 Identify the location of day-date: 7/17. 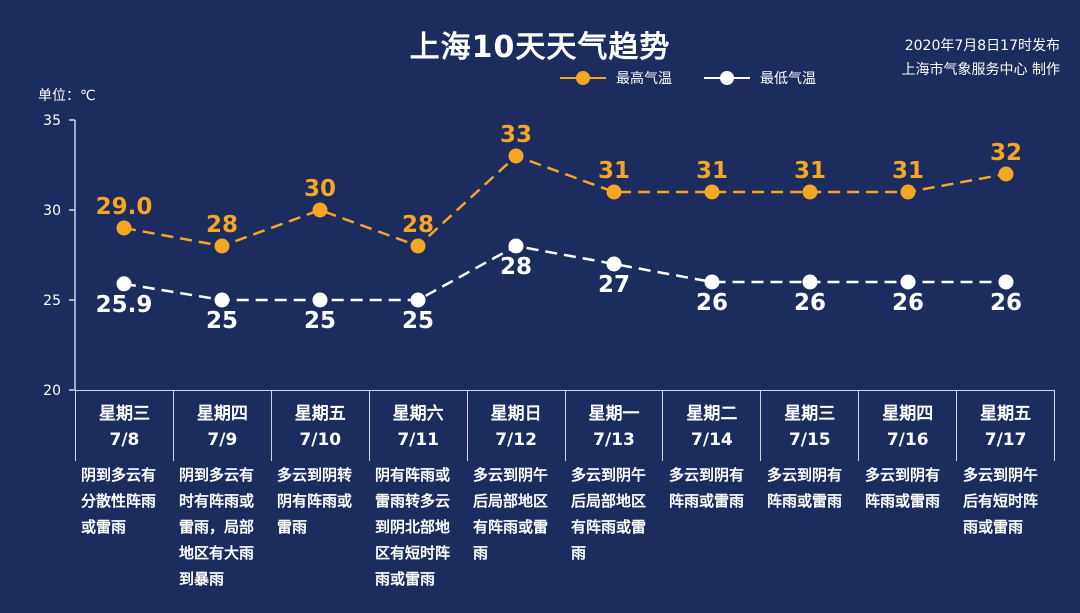
(1005, 440).